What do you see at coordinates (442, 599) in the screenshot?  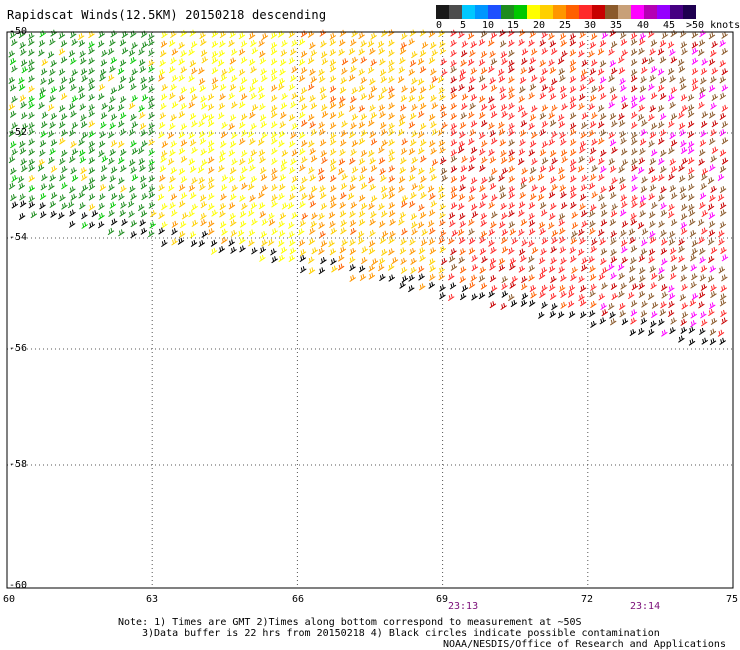 I see `lon-tick-69: 69` at bounding box center [442, 599].